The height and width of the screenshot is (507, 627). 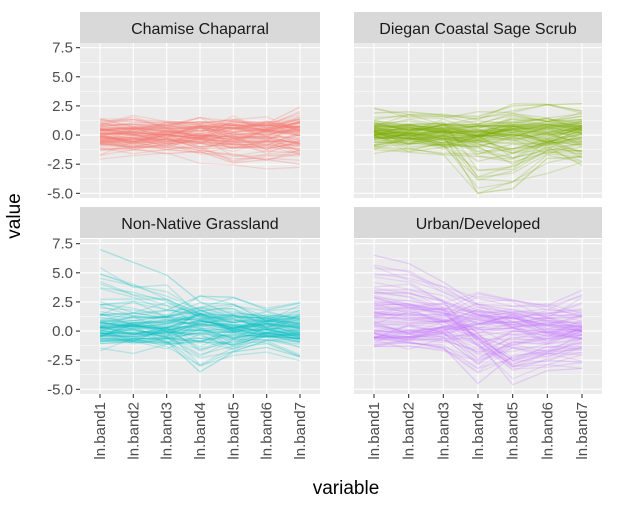 I want to click on x-tick-label: ln.band7, so click(x=582, y=431).